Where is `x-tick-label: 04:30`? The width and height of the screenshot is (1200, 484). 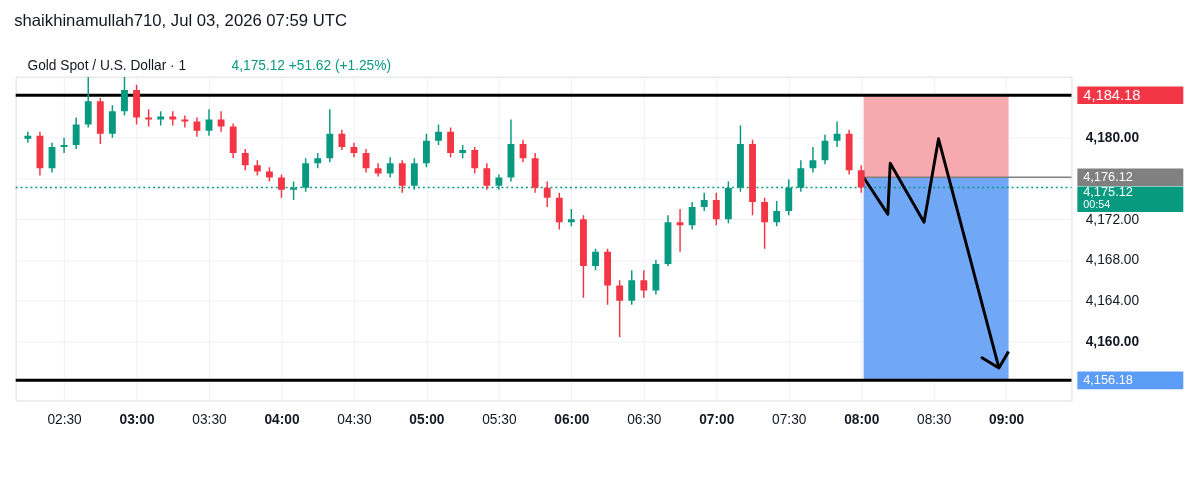 x-tick-label: 04:30 is located at coordinates (354, 419).